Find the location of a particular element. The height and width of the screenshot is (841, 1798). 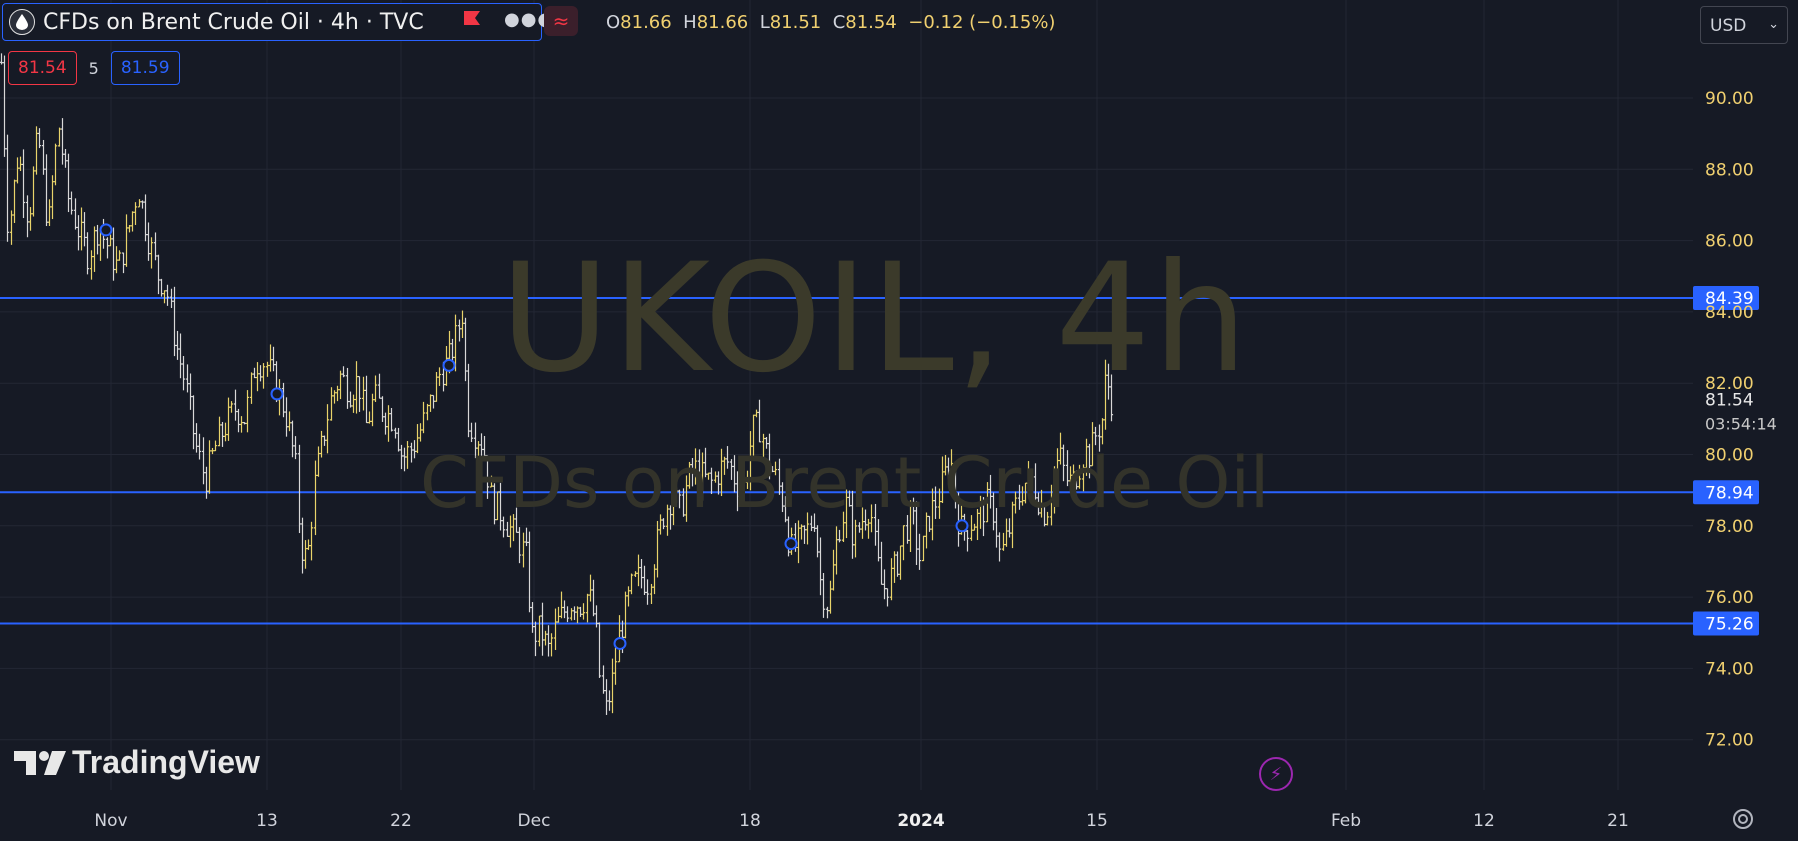

sell-button: 81.54 is located at coordinates (42, 68).